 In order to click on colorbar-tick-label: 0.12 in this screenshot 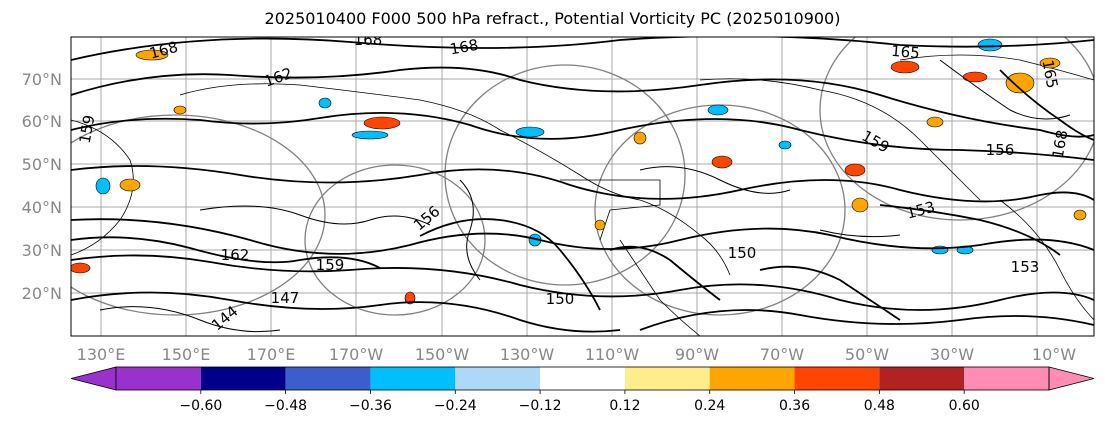, I will do `click(624, 406)`.